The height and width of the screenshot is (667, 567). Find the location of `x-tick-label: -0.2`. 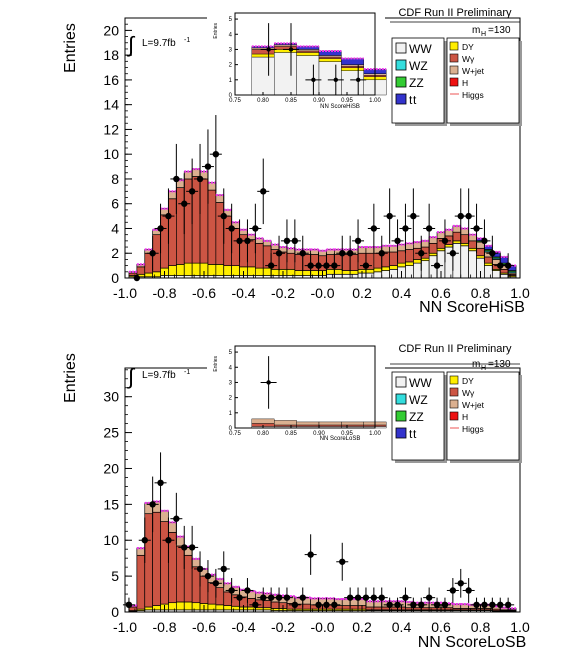

x-tick-label: -0.2 is located at coordinates (283, 627).